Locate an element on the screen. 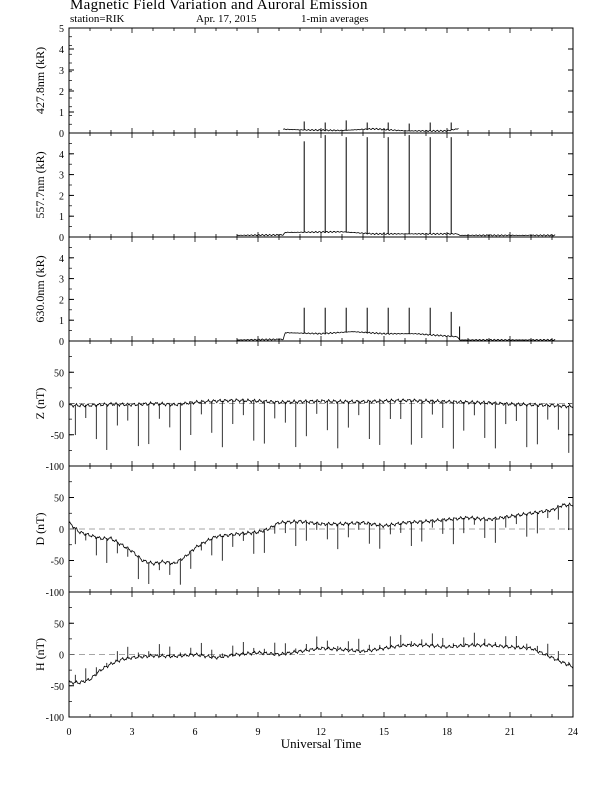 The width and height of the screenshot is (612, 792). y-axis-label: 630.0nm (kR) is located at coordinates (40, 288).